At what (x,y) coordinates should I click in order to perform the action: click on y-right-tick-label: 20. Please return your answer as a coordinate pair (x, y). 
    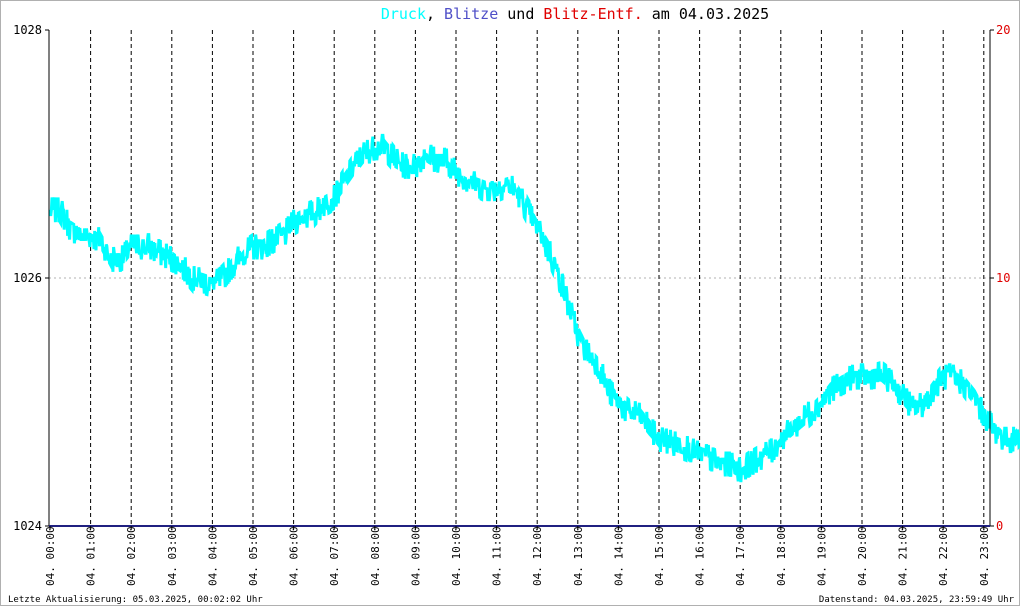
    Looking at the image, I should click on (1003, 30).